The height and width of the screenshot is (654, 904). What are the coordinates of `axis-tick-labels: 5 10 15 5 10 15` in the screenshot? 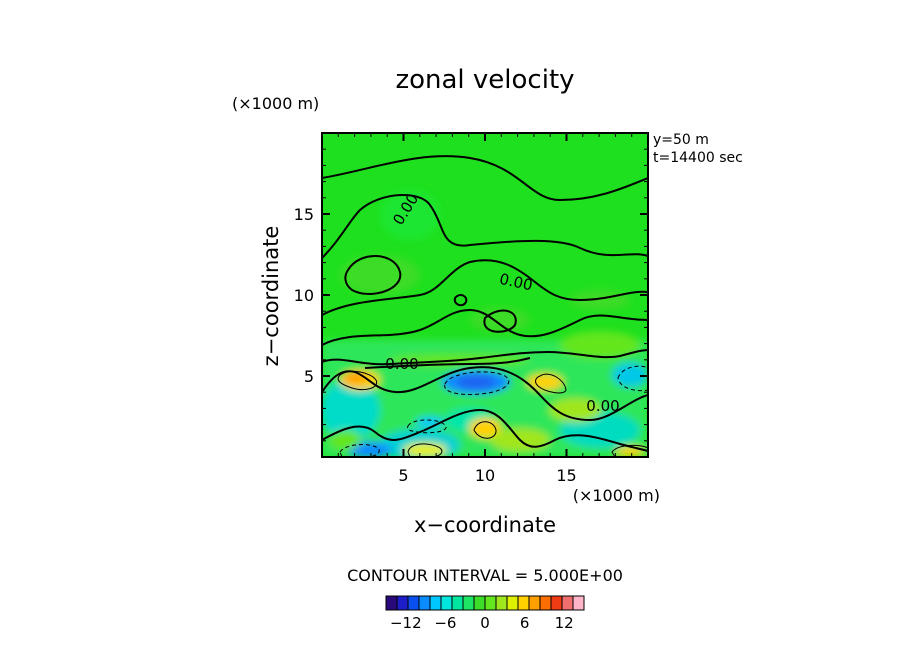 It's located at (435, 345).